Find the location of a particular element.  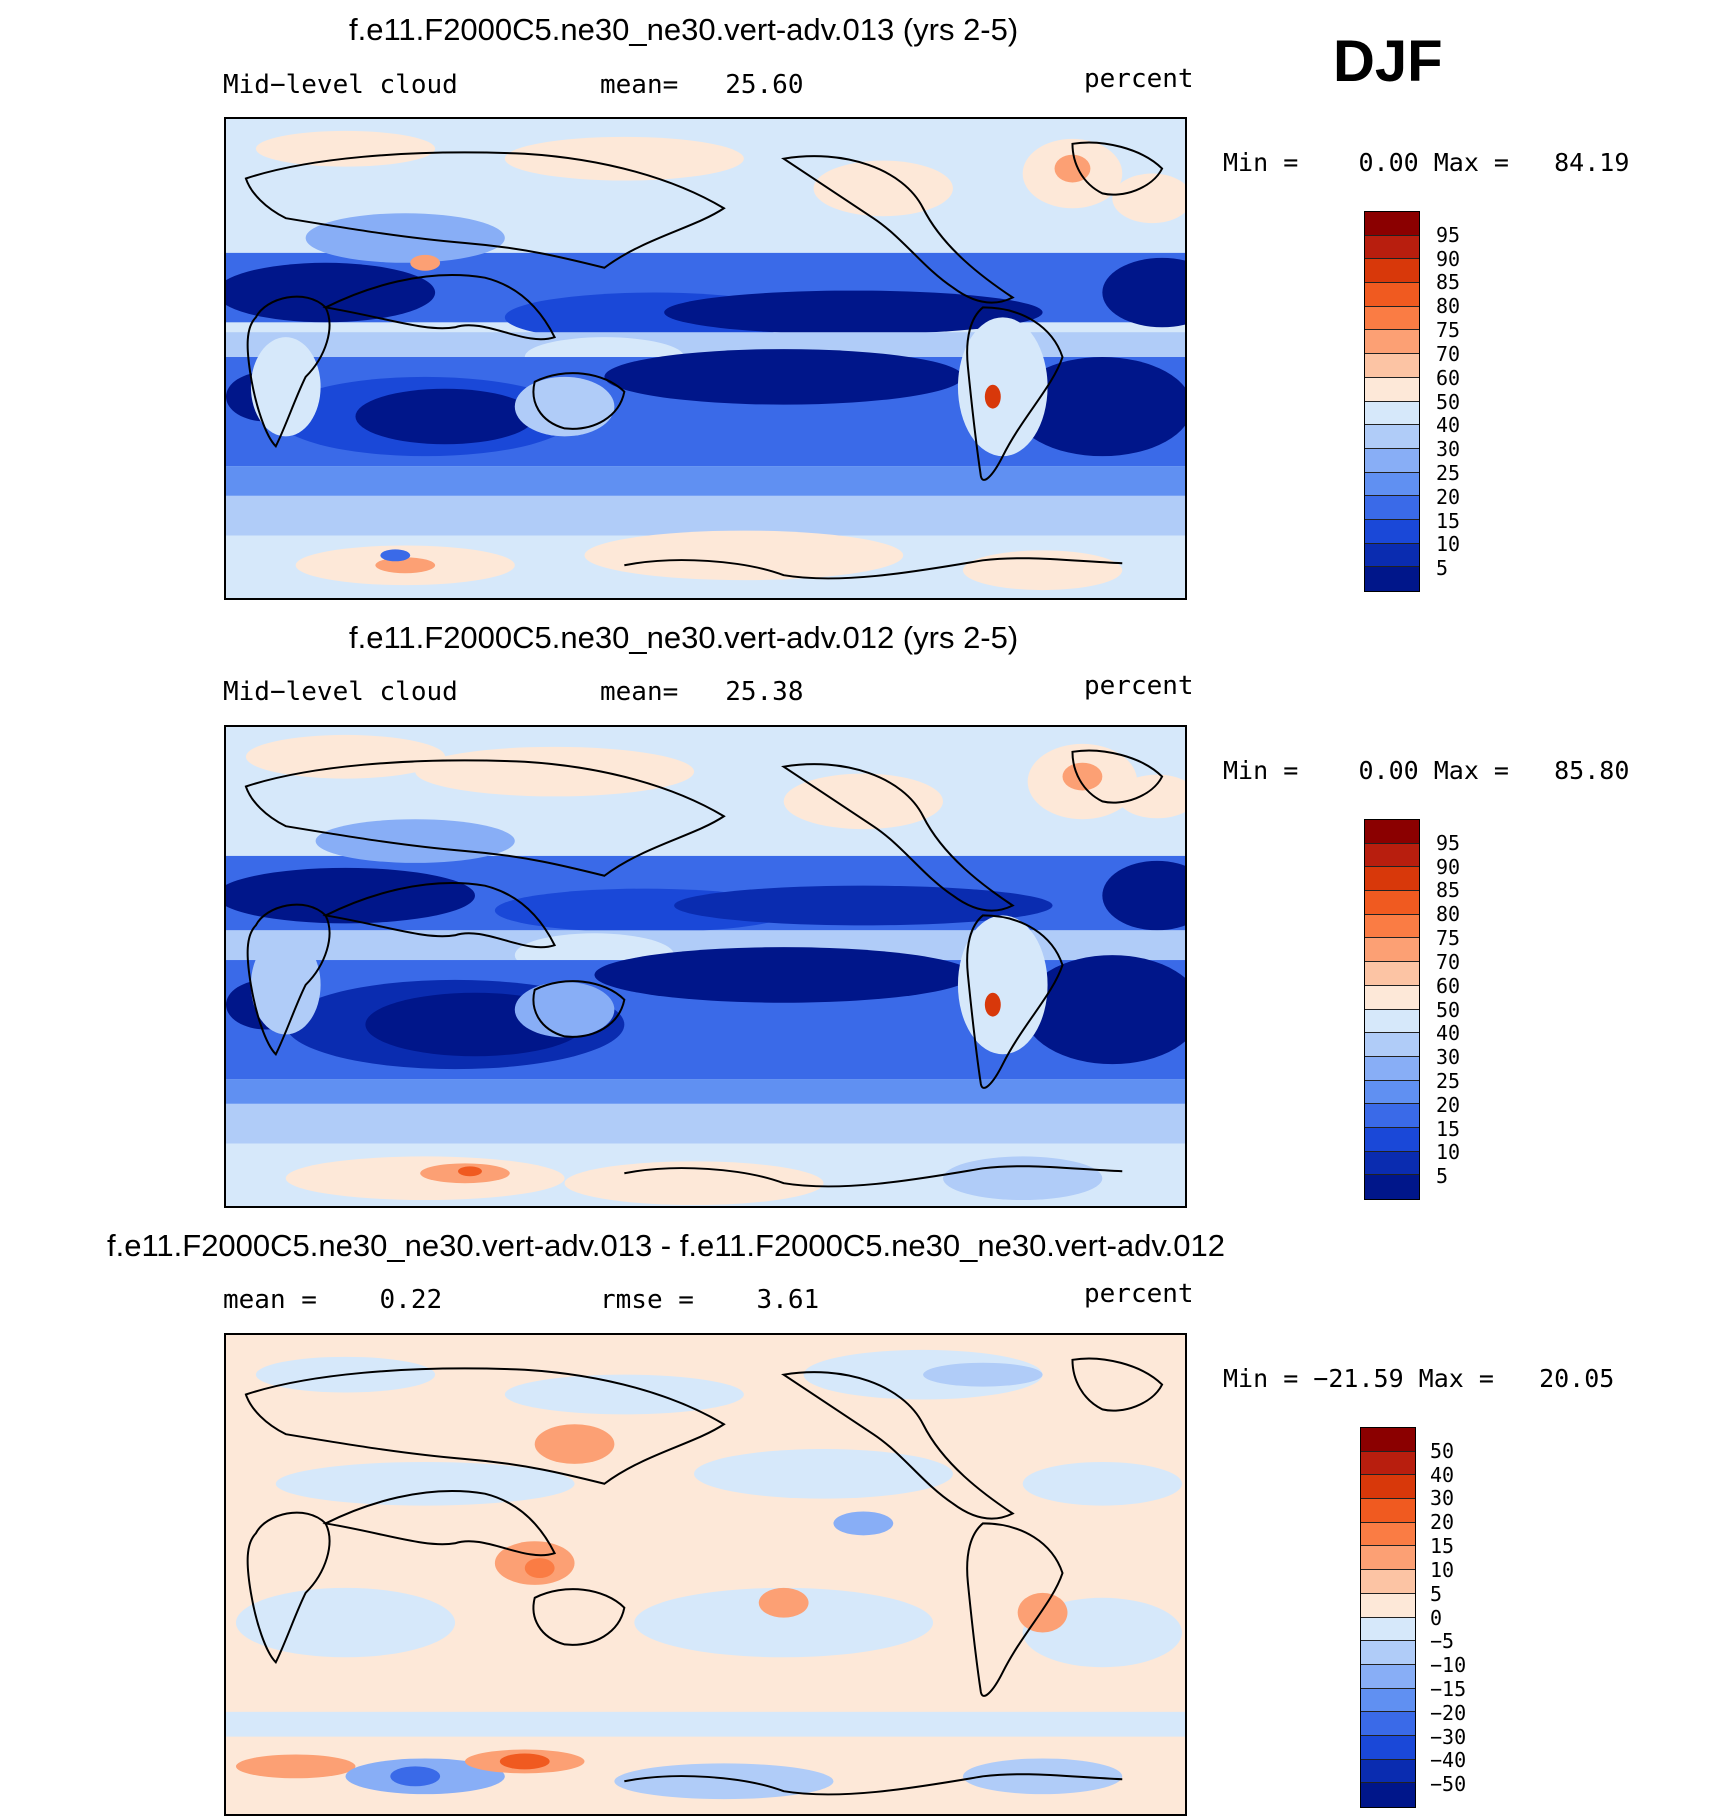

season-label: DJF is located at coordinates (1388, 61).